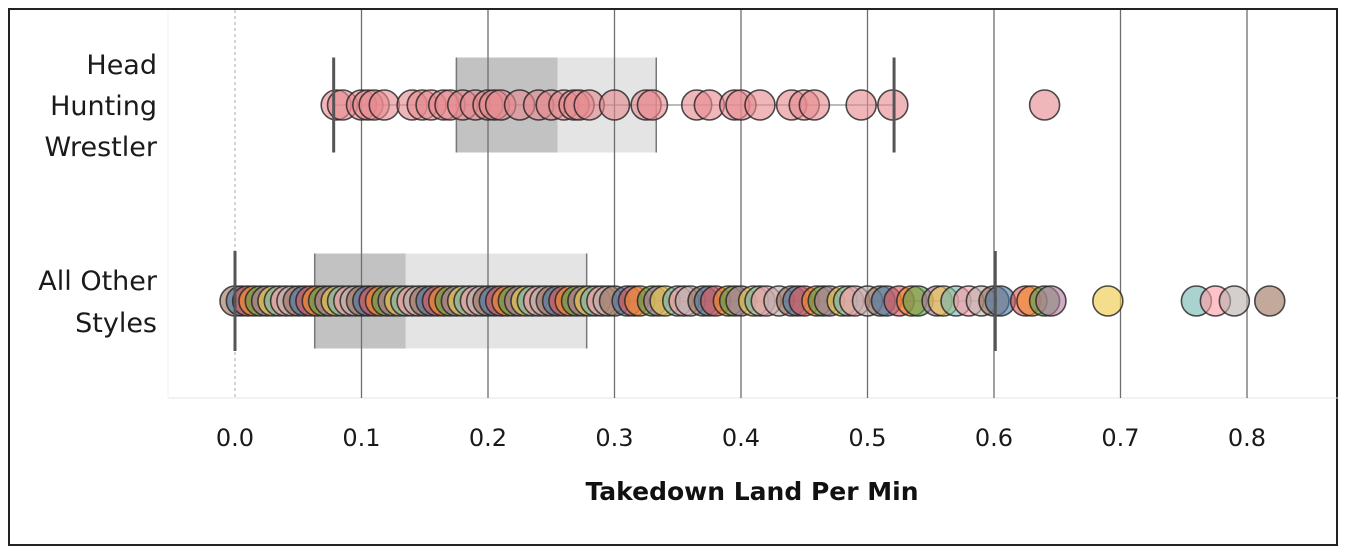 This screenshot has height=558, width=1348. What do you see at coordinates (1247, 438) in the screenshot?
I see `x-tick-label-8: 0.8` at bounding box center [1247, 438].